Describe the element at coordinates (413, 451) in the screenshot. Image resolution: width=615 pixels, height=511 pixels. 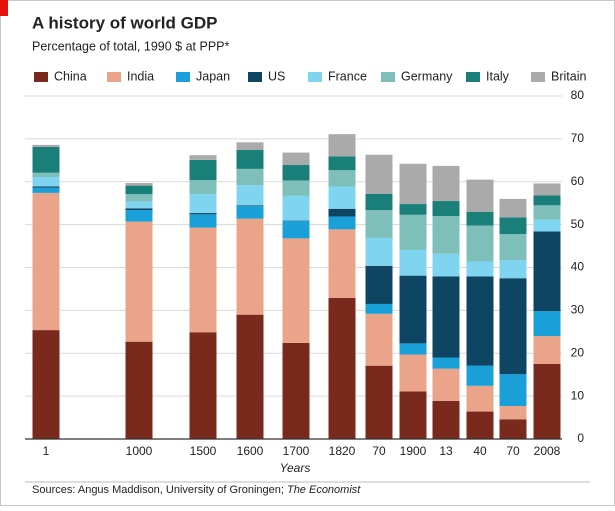
I see `x-tick-label: 1900` at that location.